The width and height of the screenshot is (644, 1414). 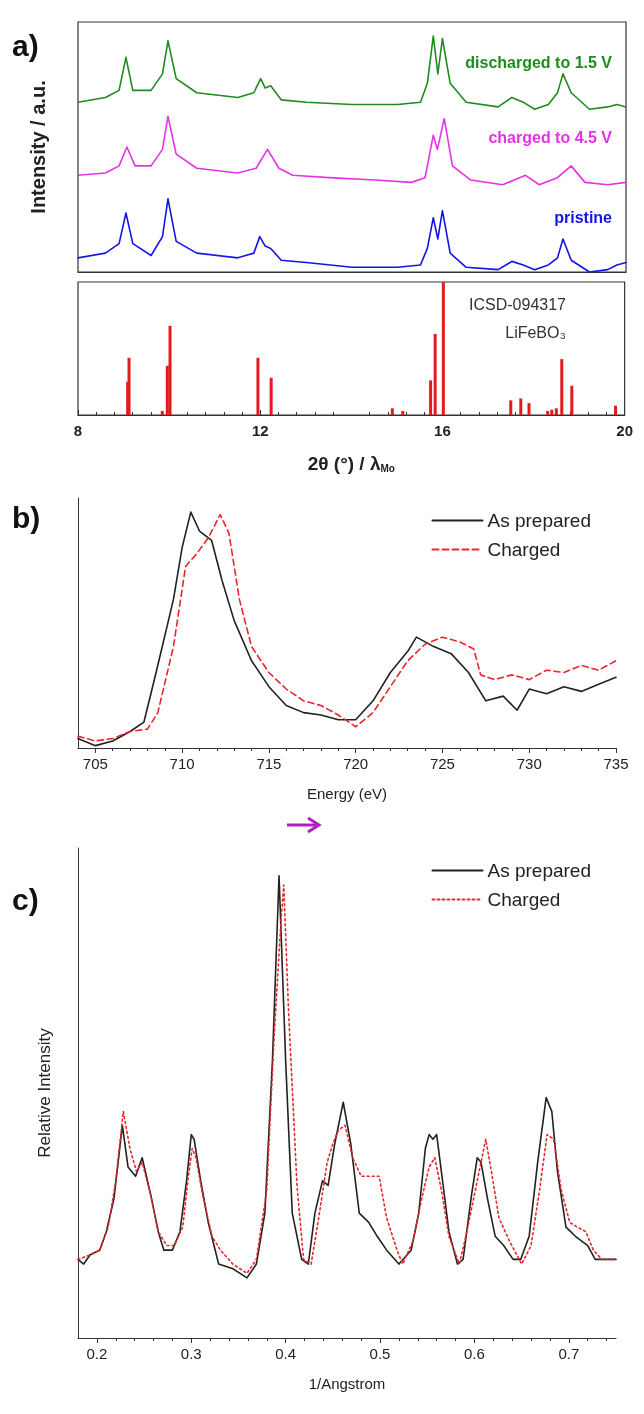 What do you see at coordinates (474, 1353) in the screenshot?
I see `x-tick-label: 0.6` at bounding box center [474, 1353].